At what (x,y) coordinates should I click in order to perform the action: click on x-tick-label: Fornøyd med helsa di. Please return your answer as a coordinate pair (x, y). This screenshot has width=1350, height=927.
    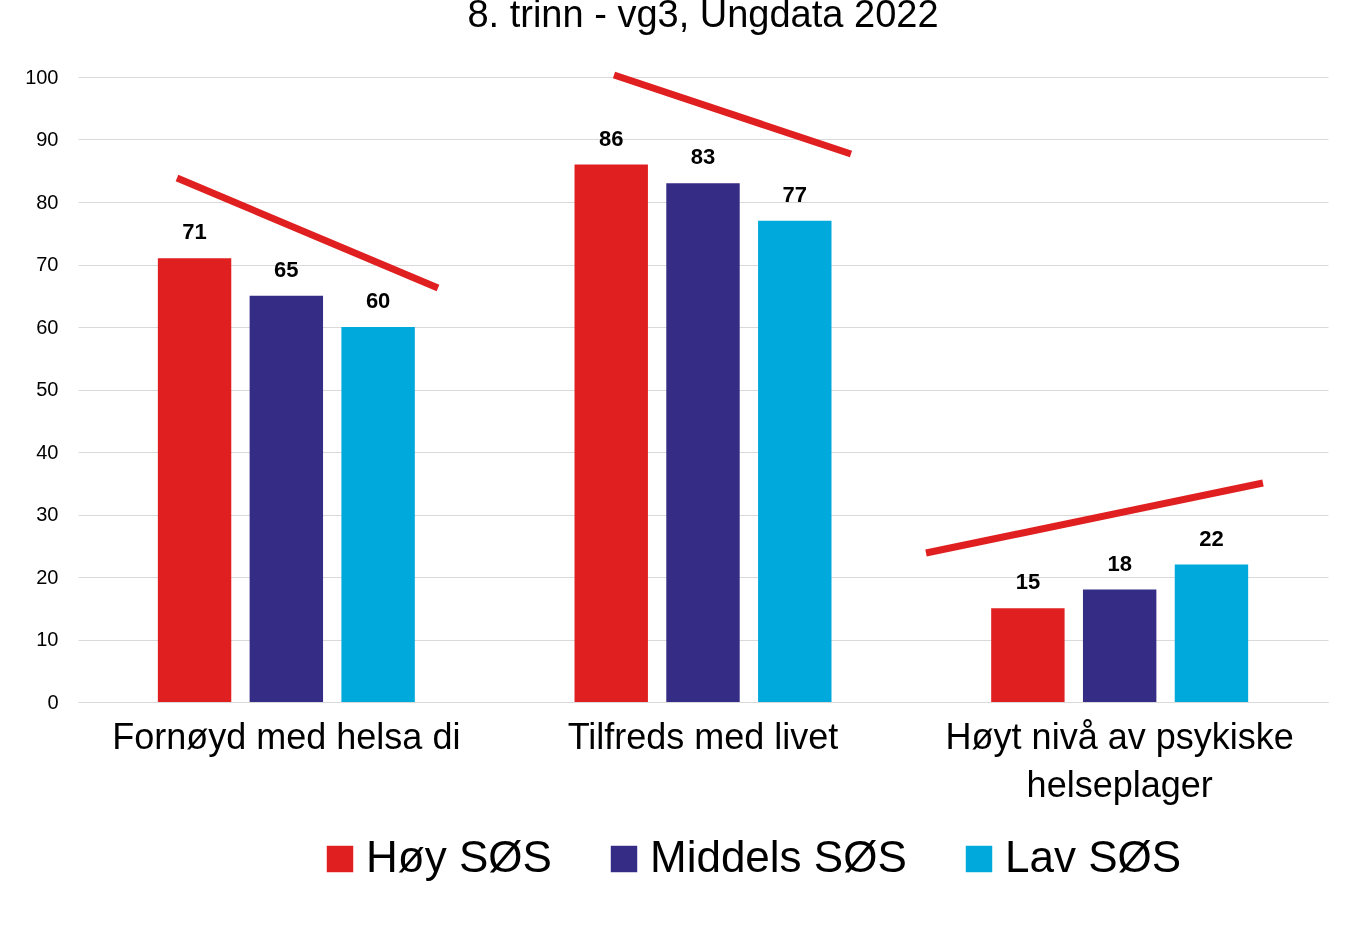
    Looking at the image, I should click on (286, 736).